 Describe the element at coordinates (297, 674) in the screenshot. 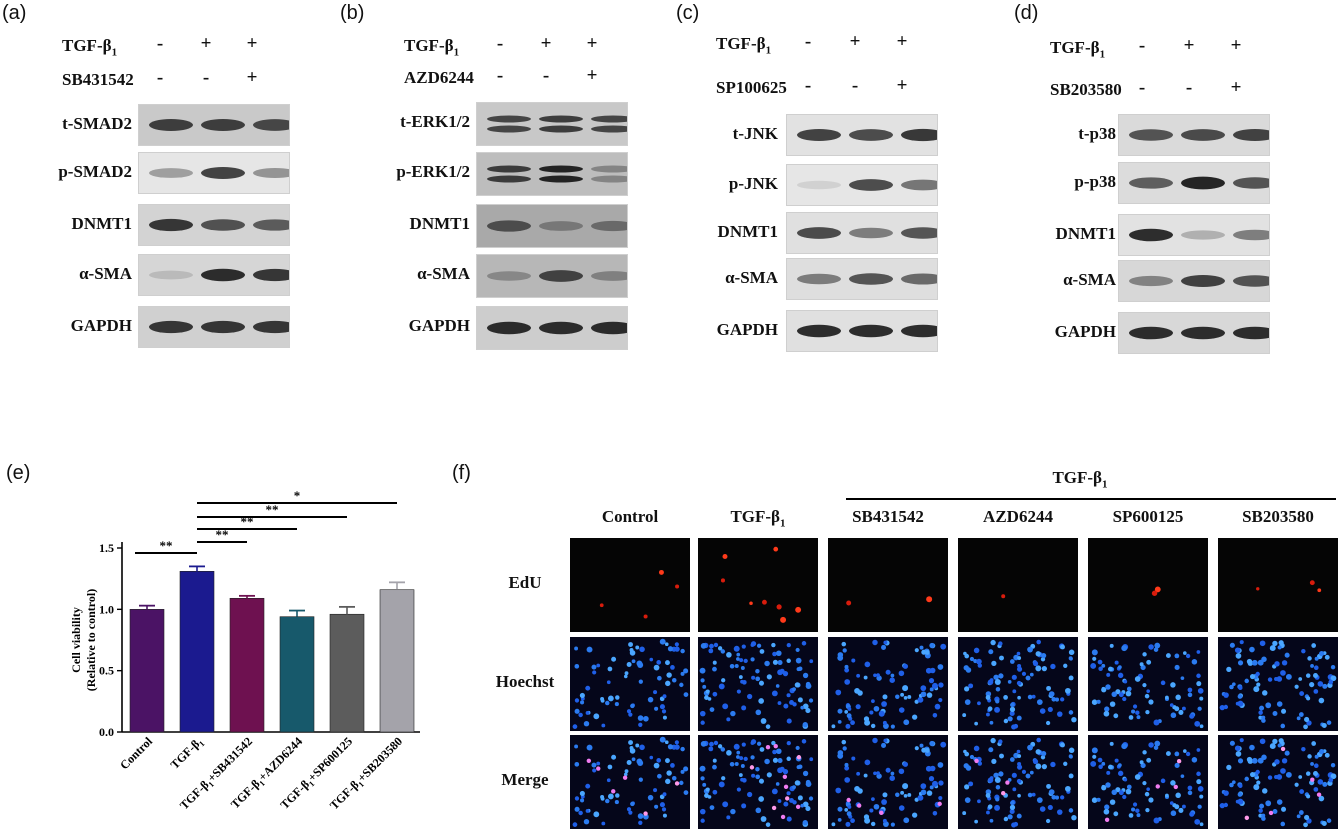

I see `bar` at that location.